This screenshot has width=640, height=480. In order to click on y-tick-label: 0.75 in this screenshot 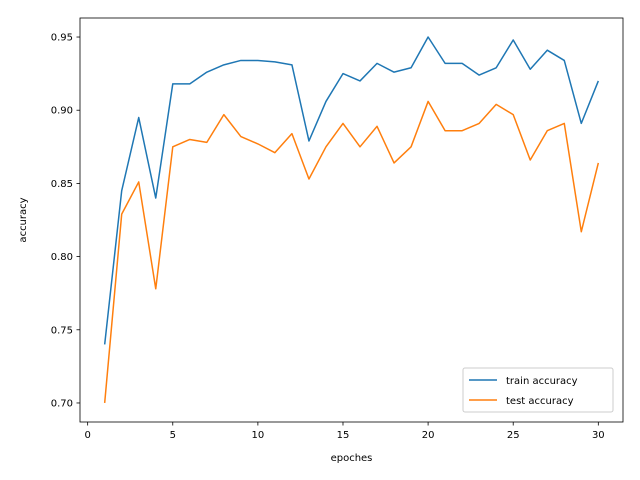, I will do `click(62, 330)`.